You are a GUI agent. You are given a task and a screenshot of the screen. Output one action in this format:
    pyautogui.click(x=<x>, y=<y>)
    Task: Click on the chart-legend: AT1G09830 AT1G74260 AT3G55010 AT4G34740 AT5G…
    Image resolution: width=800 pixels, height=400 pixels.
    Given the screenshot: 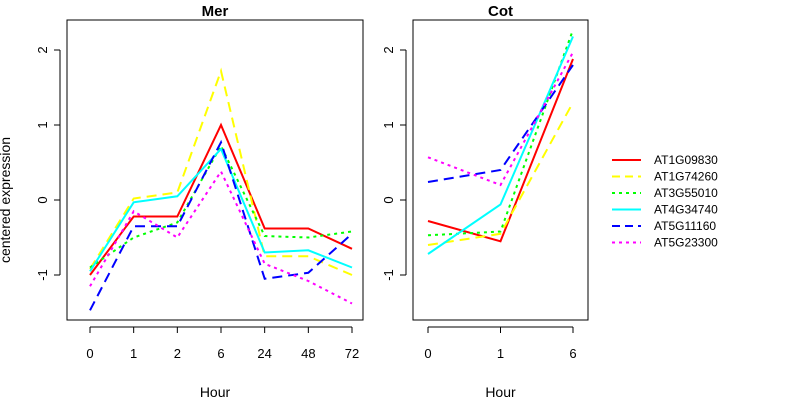 What is the action you would take?
    pyautogui.click(x=665, y=201)
    